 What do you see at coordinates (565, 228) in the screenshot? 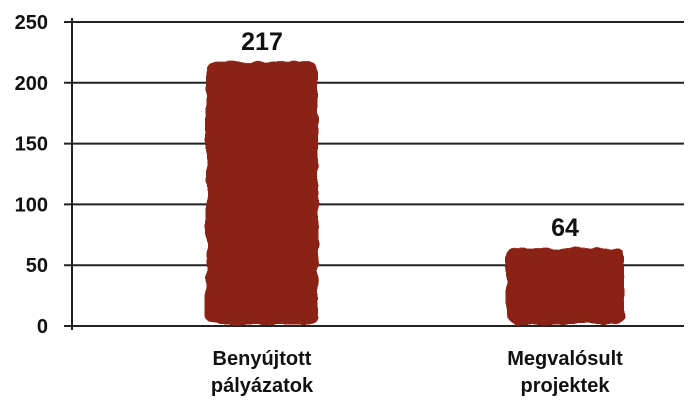
I see `data-label: 64` at bounding box center [565, 228].